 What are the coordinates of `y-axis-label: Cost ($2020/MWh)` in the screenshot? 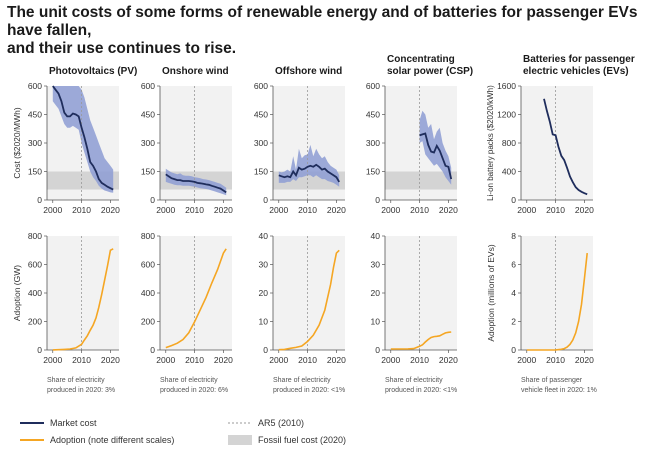 It's located at (17, 142).